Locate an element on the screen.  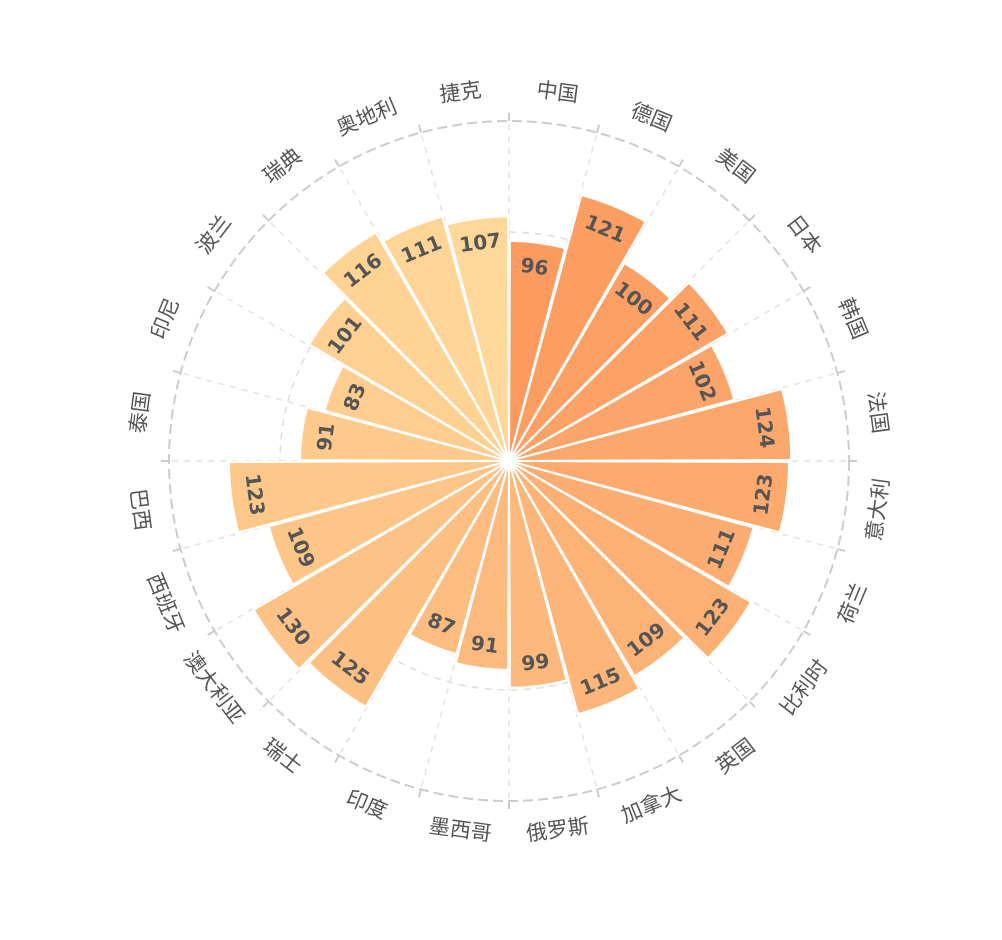
category-label: 德国 is located at coordinates (651, 117).